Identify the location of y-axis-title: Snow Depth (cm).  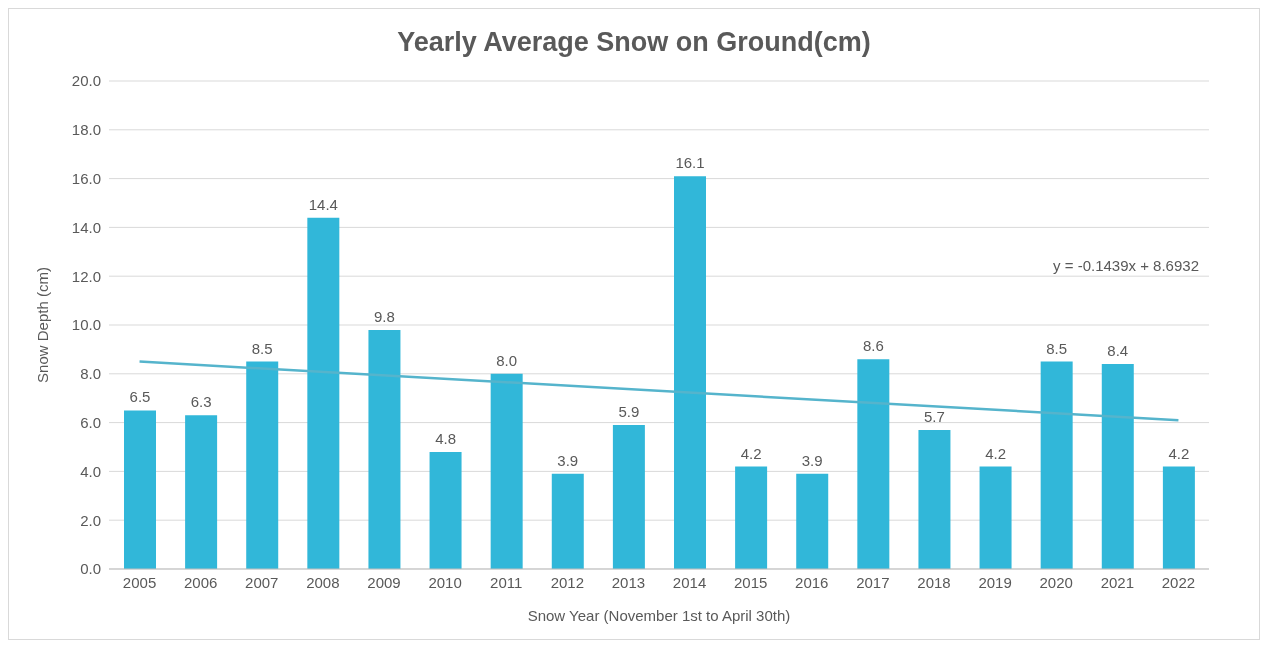
(43, 325).